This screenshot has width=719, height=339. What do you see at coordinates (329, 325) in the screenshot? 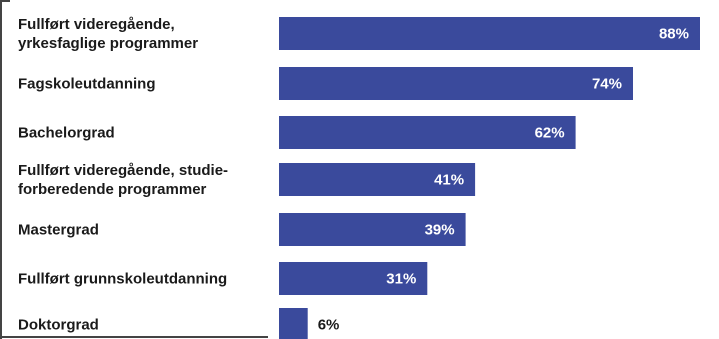
I see `value-label-6: 6%` at bounding box center [329, 325].